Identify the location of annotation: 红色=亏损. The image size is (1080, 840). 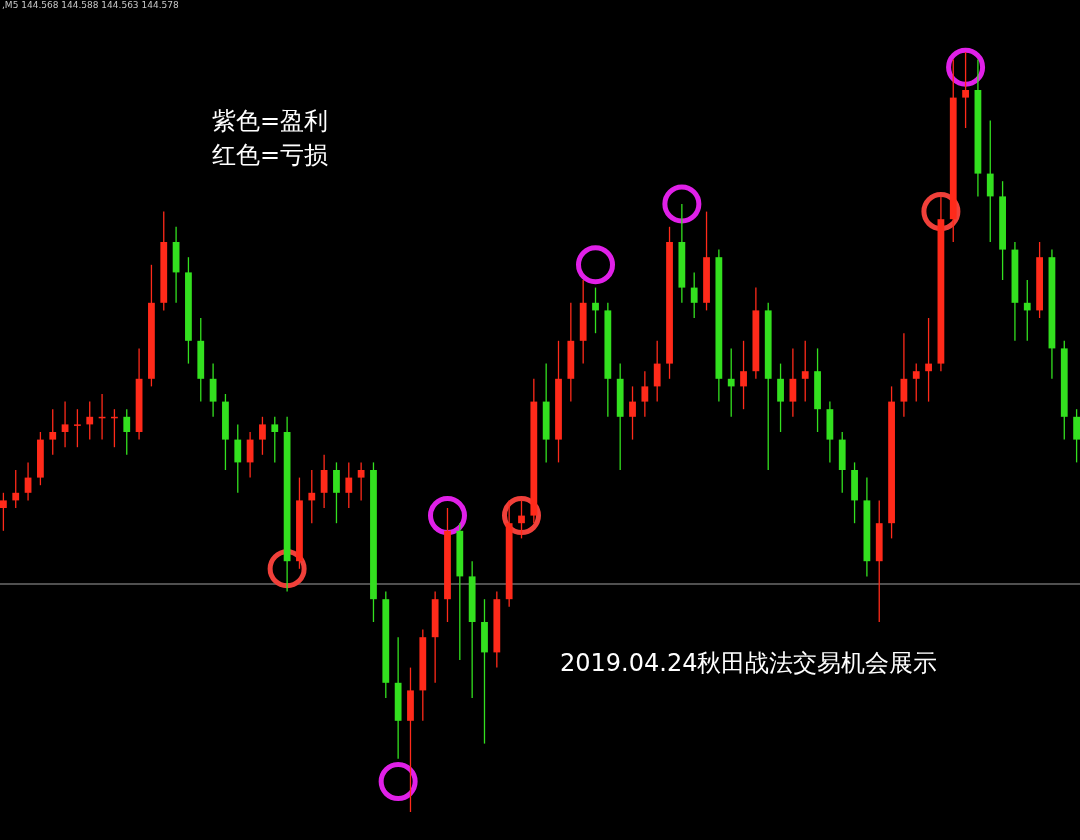
(270, 155).